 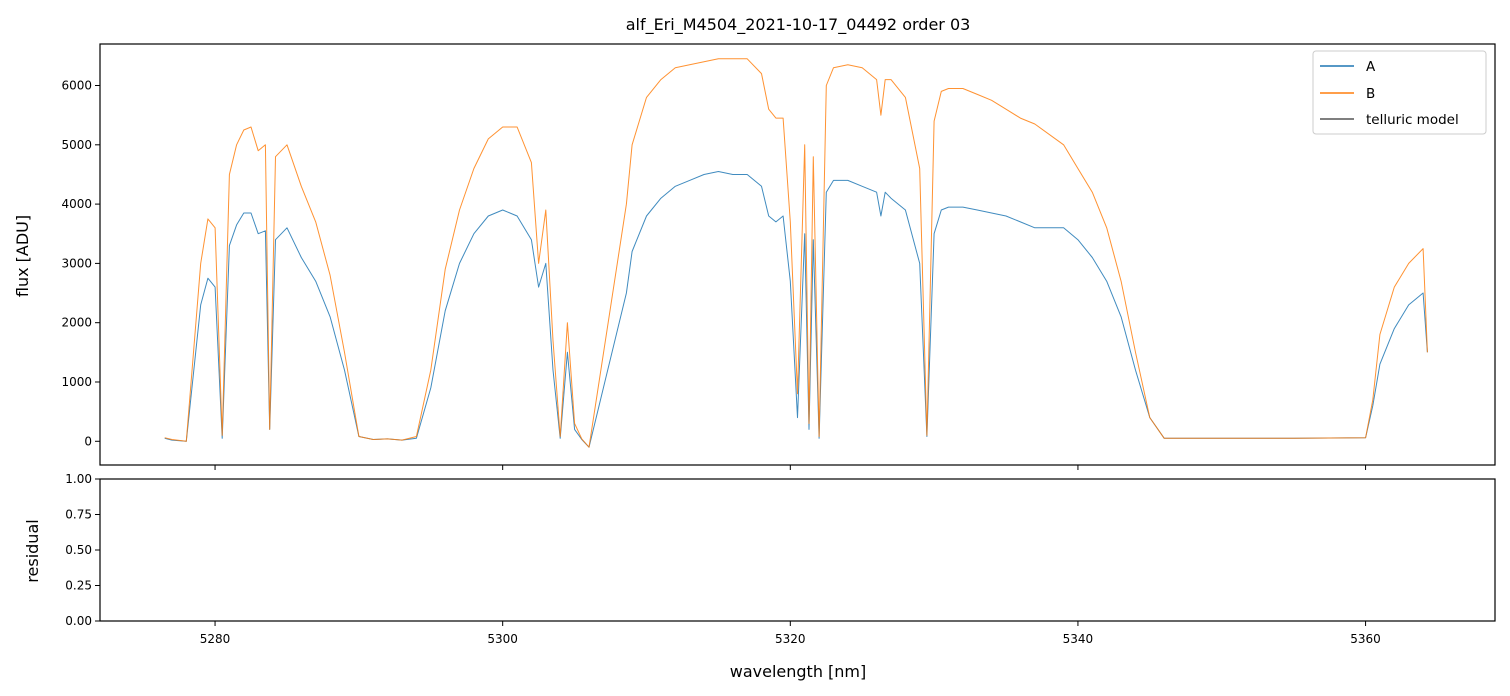 What do you see at coordinates (76, 204) in the screenshot?
I see `flux-y-tick-label: 4000` at bounding box center [76, 204].